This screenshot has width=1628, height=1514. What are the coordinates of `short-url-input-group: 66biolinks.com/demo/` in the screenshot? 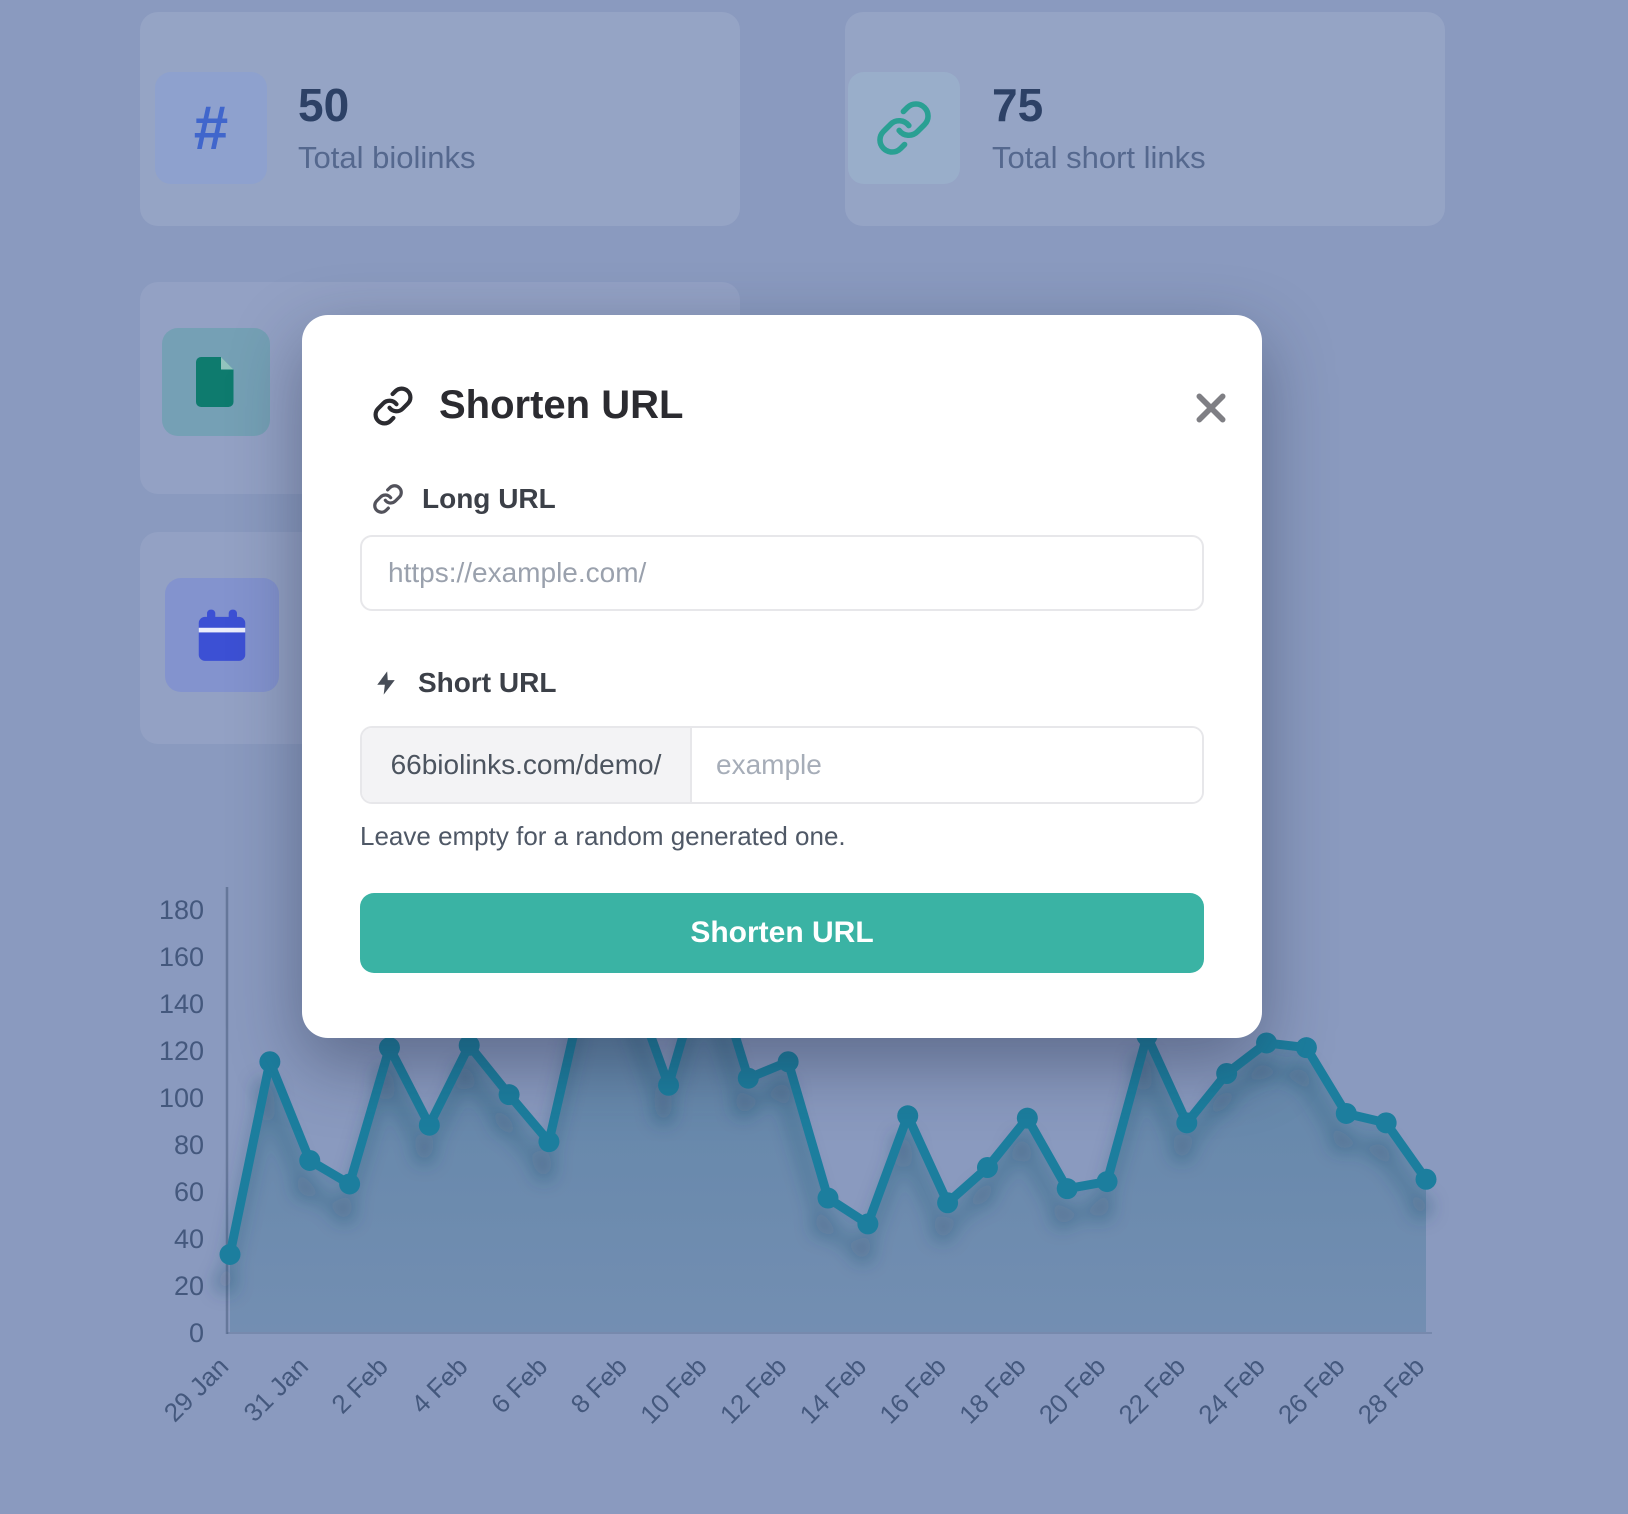 It's located at (782, 765).